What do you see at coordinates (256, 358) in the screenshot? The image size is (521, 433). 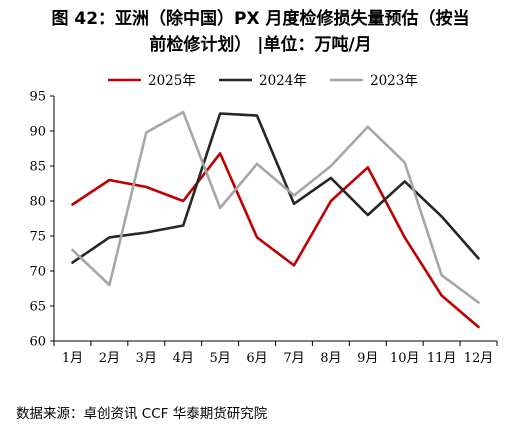 I see `x-tick-label: 6月` at bounding box center [256, 358].